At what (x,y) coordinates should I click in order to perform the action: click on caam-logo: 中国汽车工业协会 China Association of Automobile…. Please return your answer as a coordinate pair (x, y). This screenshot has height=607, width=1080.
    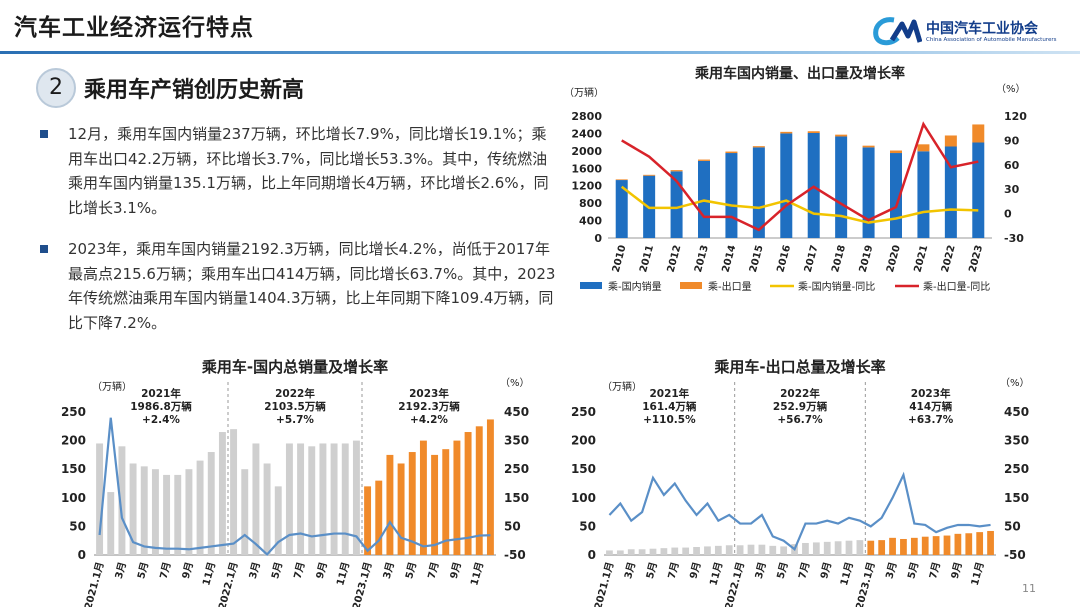
    Looking at the image, I should click on (972, 34).